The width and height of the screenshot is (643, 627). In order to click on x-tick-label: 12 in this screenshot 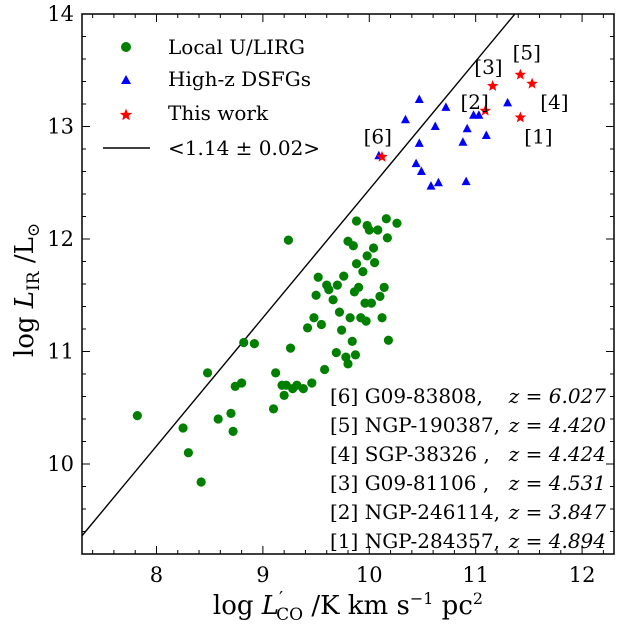, I will do `click(582, 575)`.